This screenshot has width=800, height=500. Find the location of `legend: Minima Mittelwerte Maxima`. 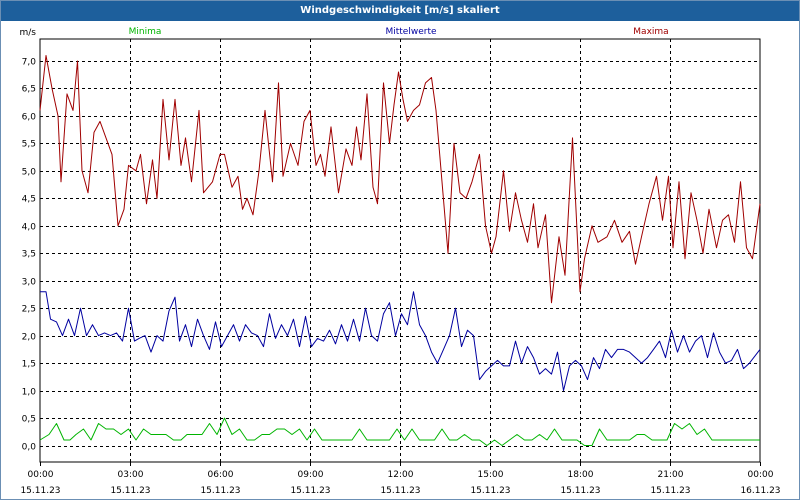

legend: Minima Mittelwerte Maxima is located at coordinates (399, 32).